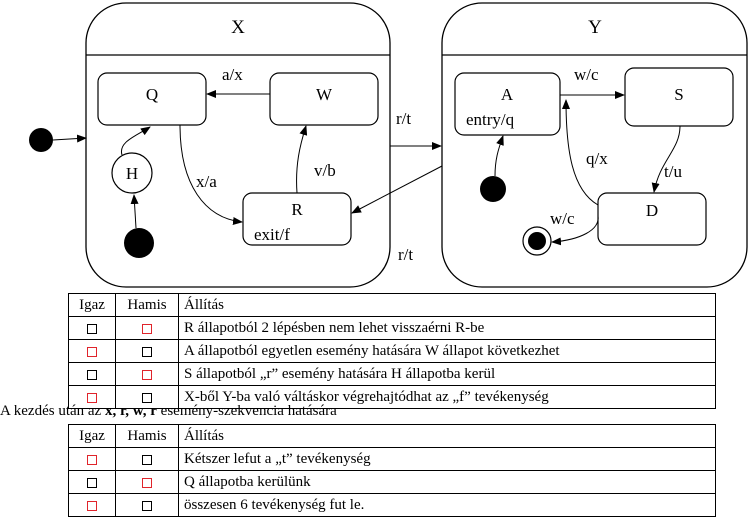 The width and height of the screenshot is (752, 525). What do you see at coordinates (52, 411) in the screenshot?
I see `caption-prefix: A kezdés után az` at bounding box center [52, 411].